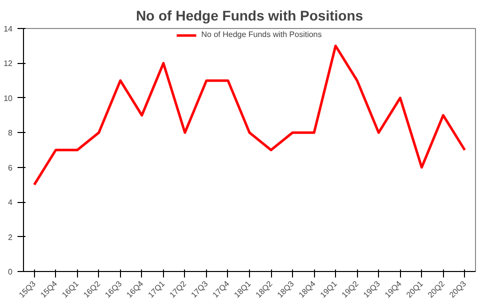 This screenshot has width=480, height=305. What do you see at coordinates (9, 63) in the screenshot?
I see `y-tick-label: 12` at bounding box center [9, 63].